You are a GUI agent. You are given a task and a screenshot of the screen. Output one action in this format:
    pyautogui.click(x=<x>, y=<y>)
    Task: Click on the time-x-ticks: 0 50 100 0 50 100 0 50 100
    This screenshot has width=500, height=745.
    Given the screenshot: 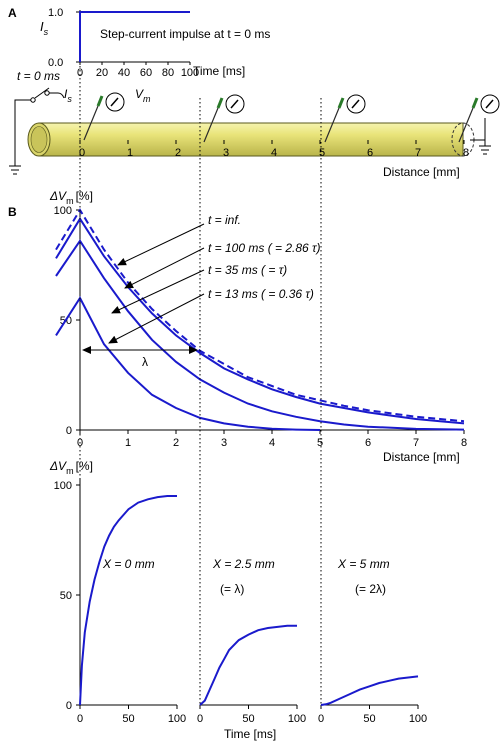 What is the action you would take?
    pyautogui.click(x=252, y=715)
    